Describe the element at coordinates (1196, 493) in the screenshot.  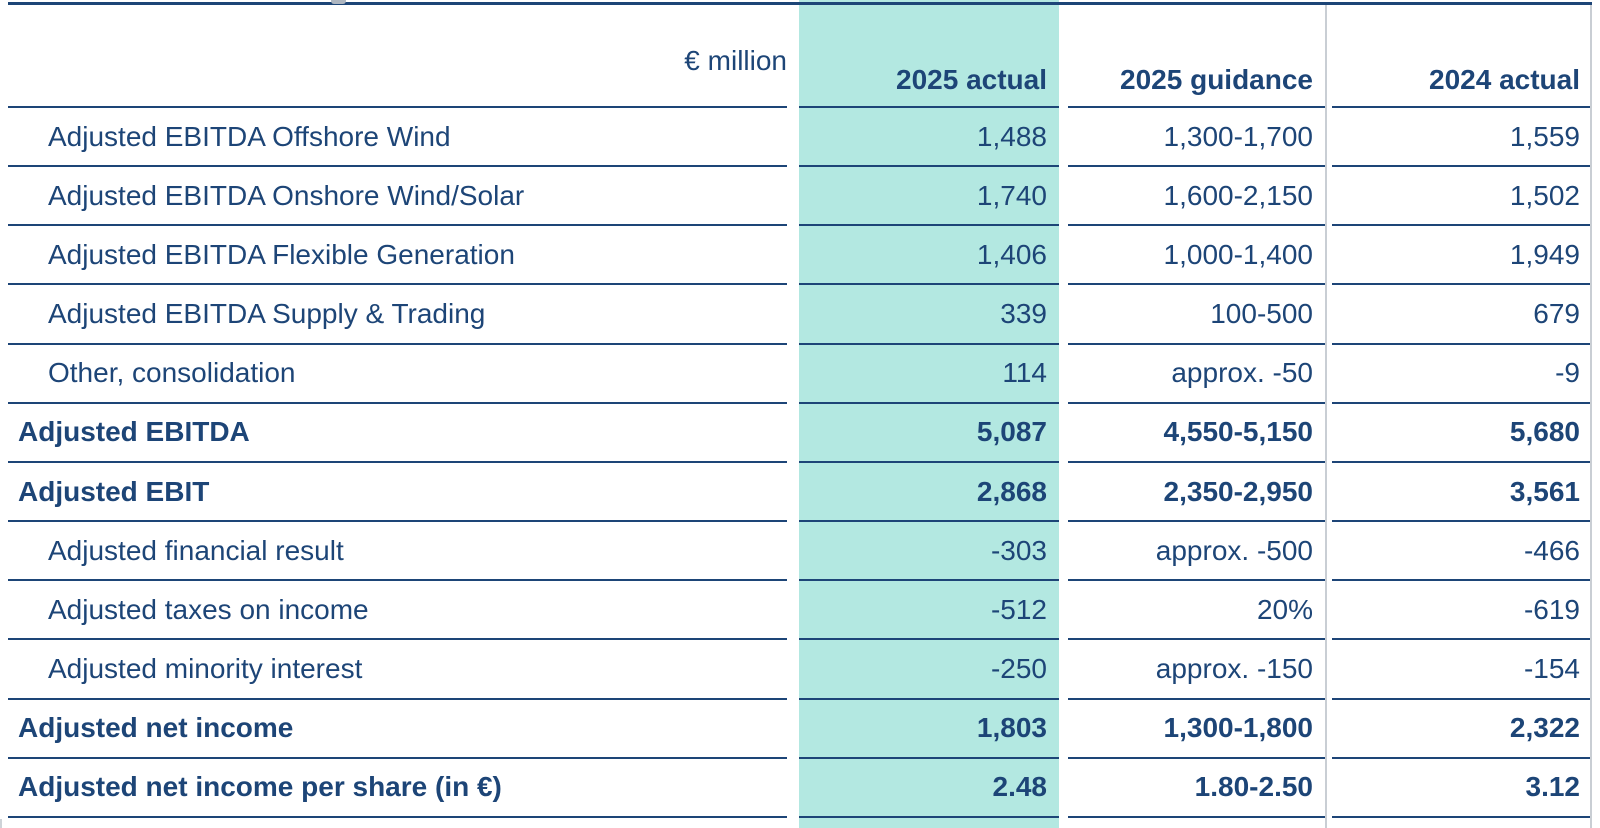
I see `row-value-2025-guidance: 2,350-2,950` at that location.